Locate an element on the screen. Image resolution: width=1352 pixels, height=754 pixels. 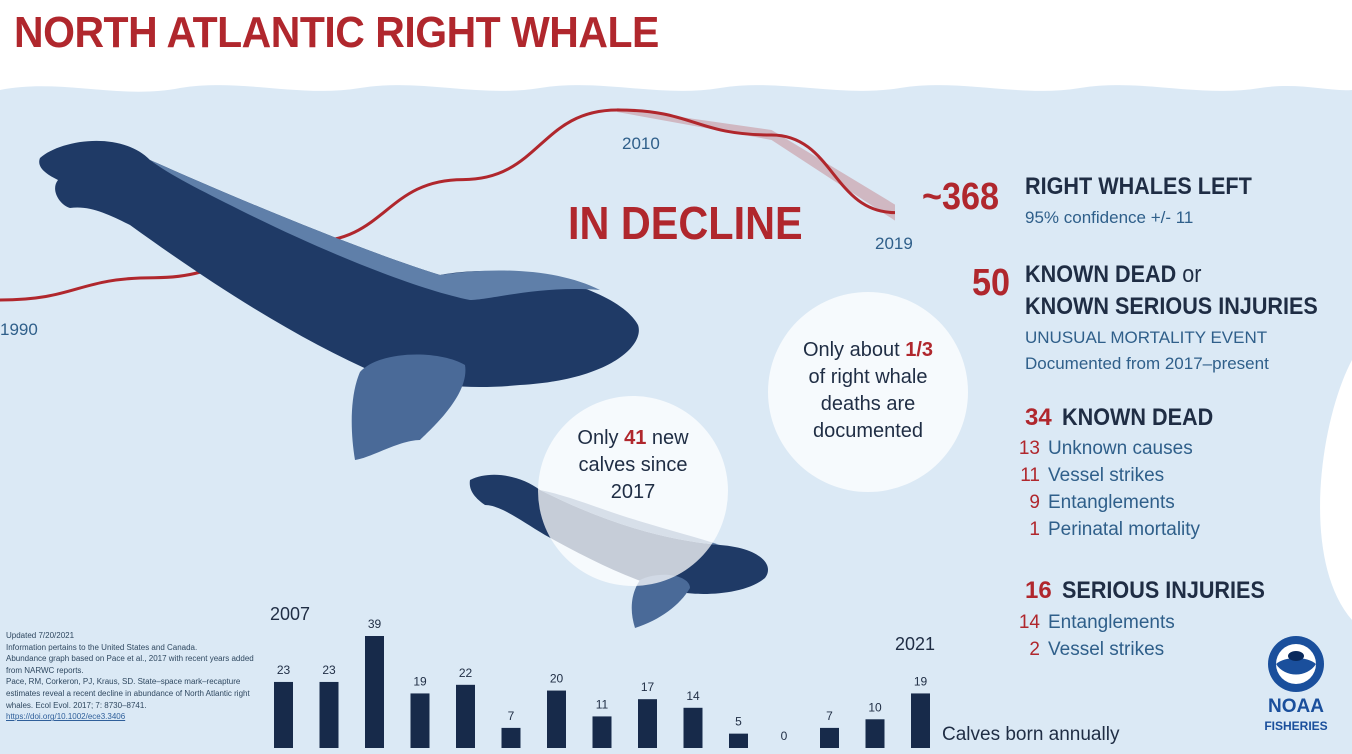
calves-bar-label-2011: 22 is located at coordinates (466, 673).